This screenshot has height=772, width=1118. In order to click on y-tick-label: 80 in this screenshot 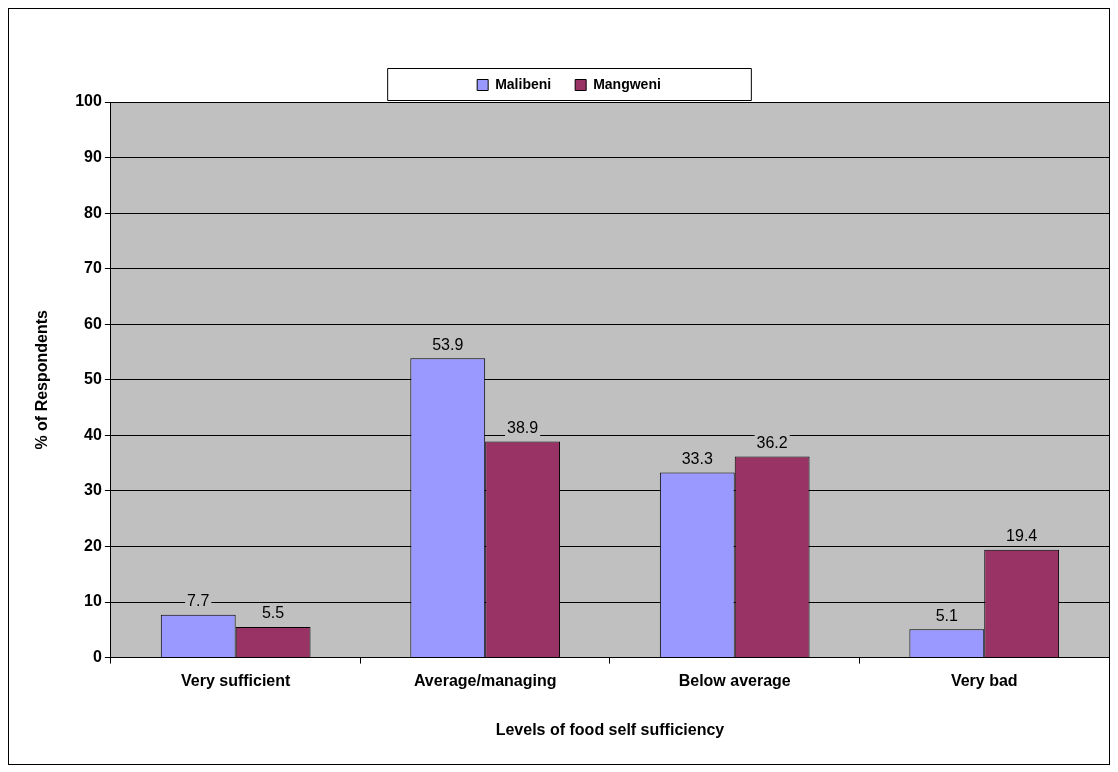, I will do `click(93, 212)`.